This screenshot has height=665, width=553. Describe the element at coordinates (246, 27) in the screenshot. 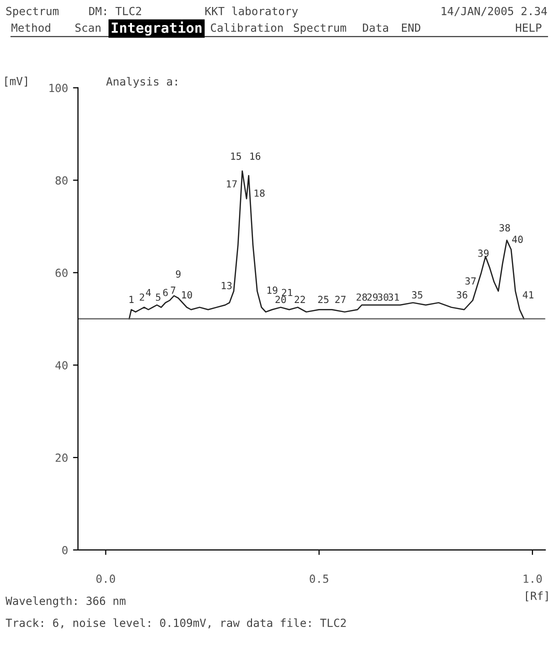

I see `text: Calibration` at that location.